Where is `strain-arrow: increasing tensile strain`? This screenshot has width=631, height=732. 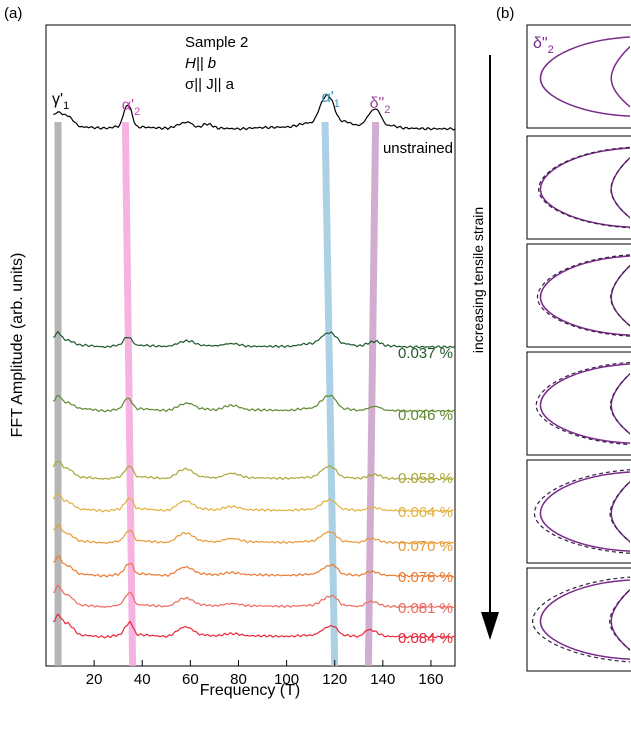
strain-arrow: increasing tensile strain is located at coordinates (484, 347).